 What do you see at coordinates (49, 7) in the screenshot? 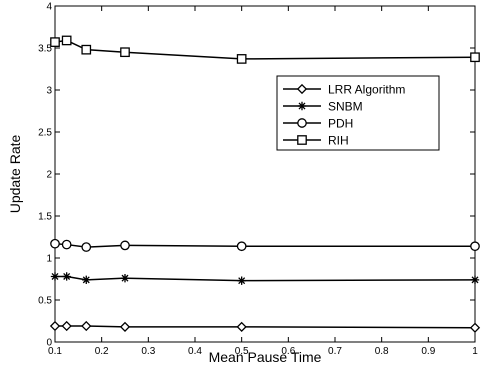
I see `y-tick-label: 4` at bounding box center [49, 7].